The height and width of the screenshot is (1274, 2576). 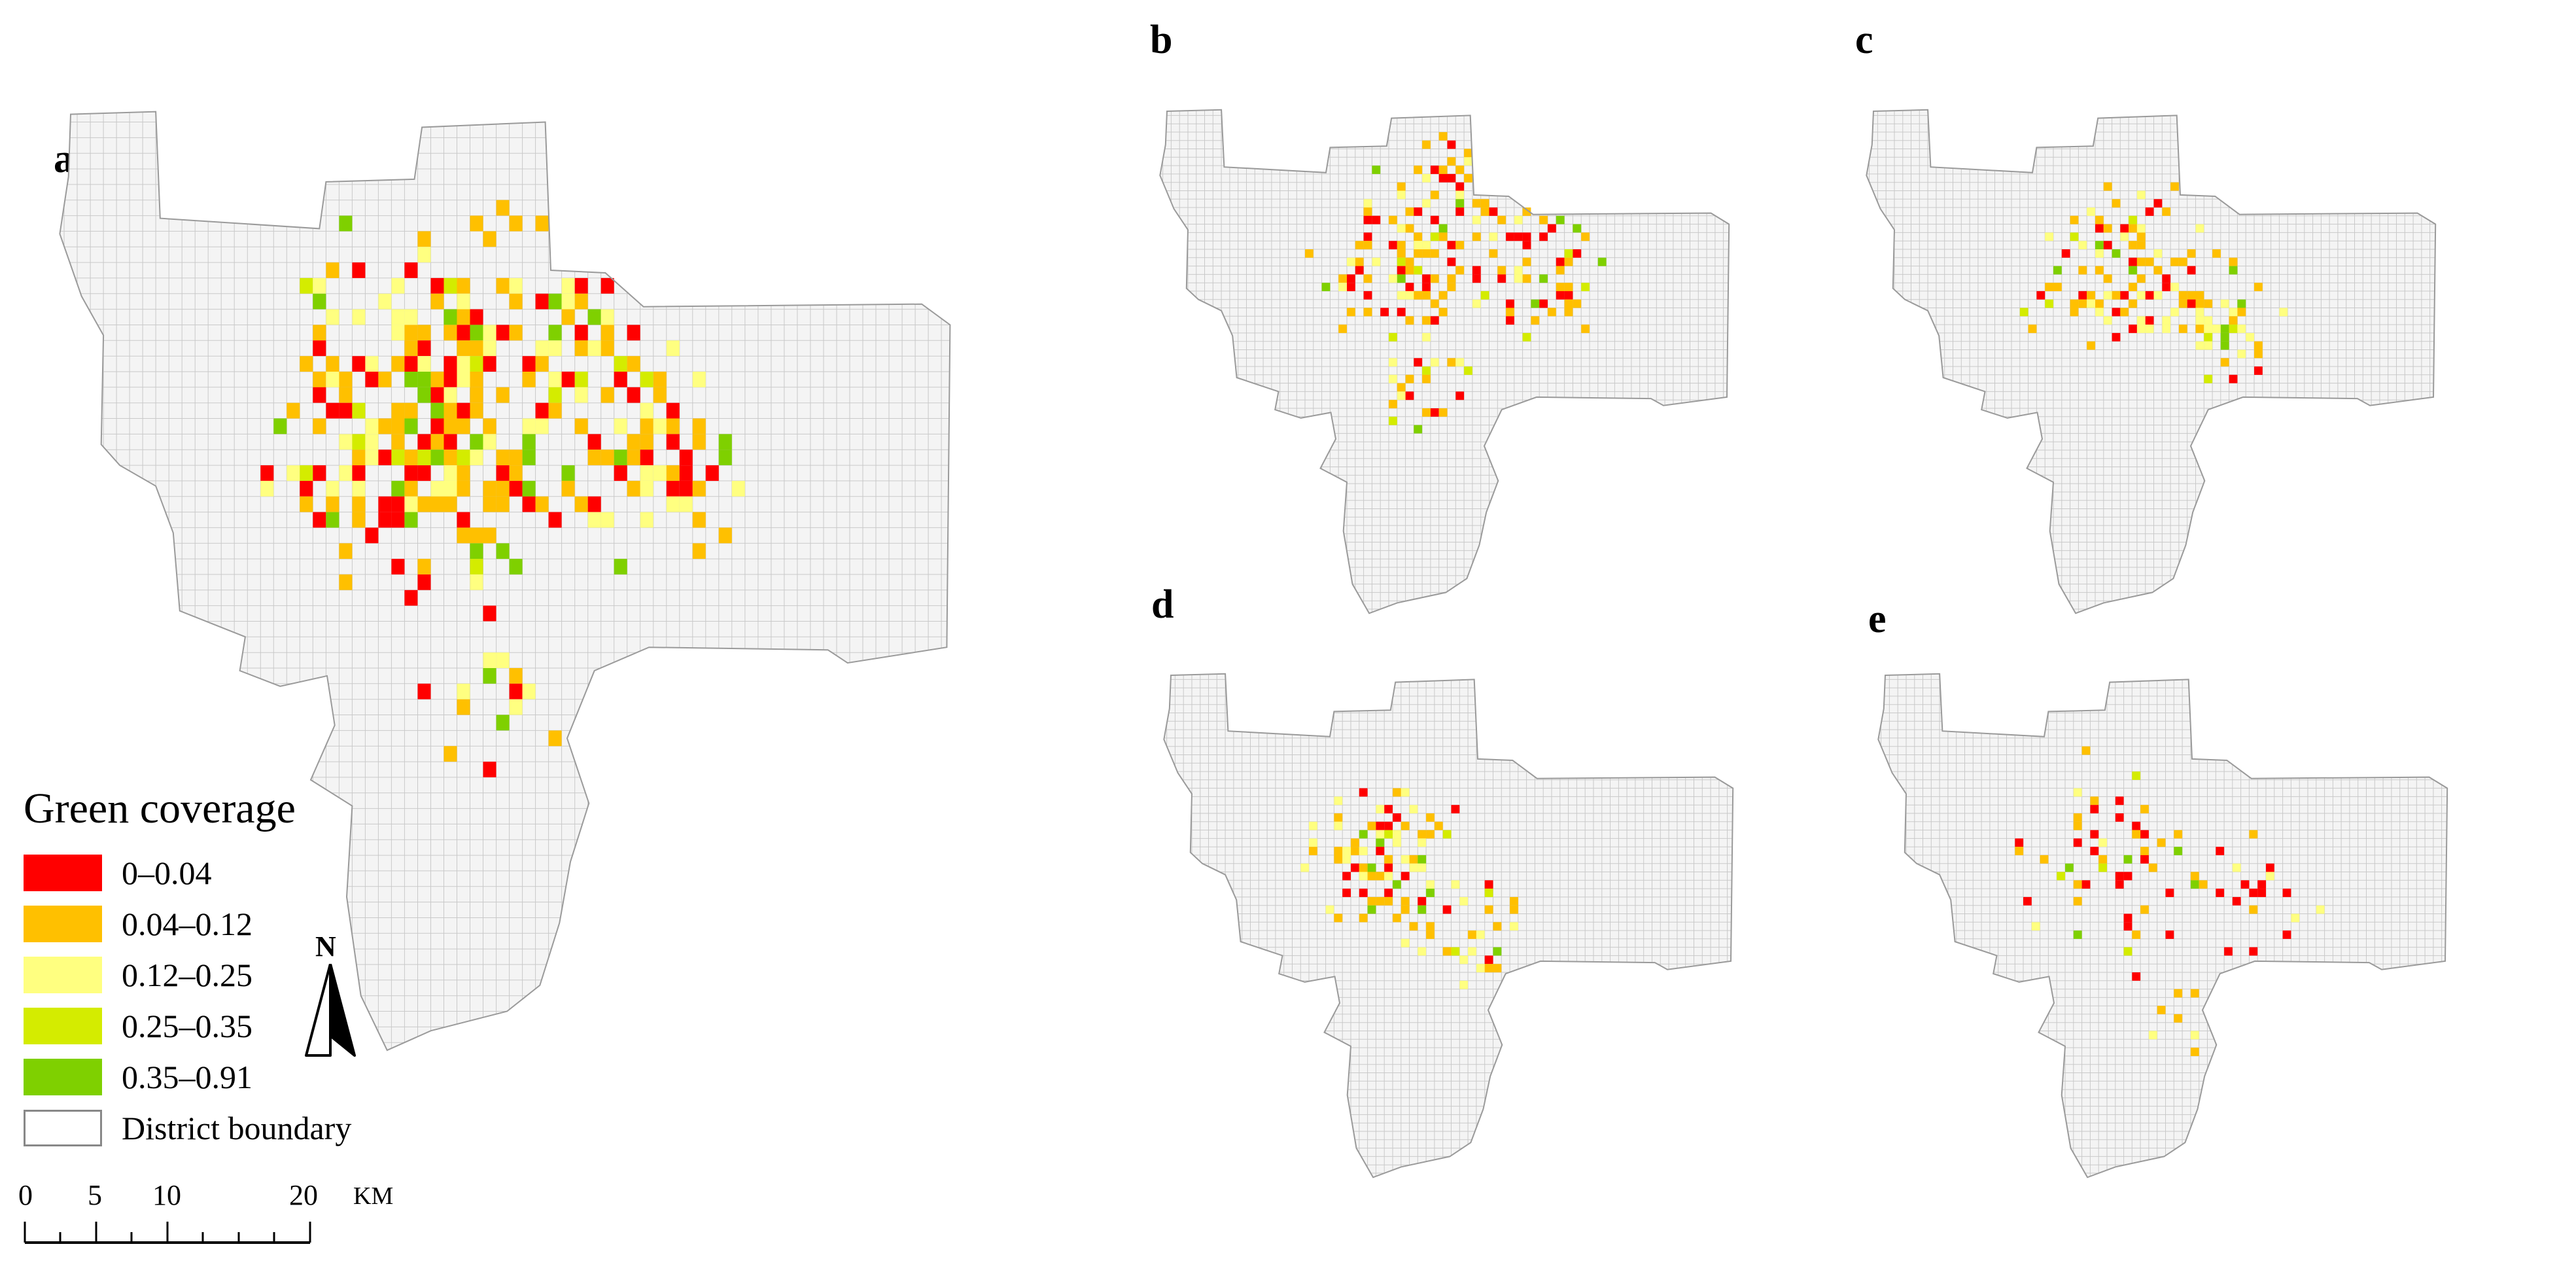 I want to click on district-area-d, so click(x=1448, y=925).